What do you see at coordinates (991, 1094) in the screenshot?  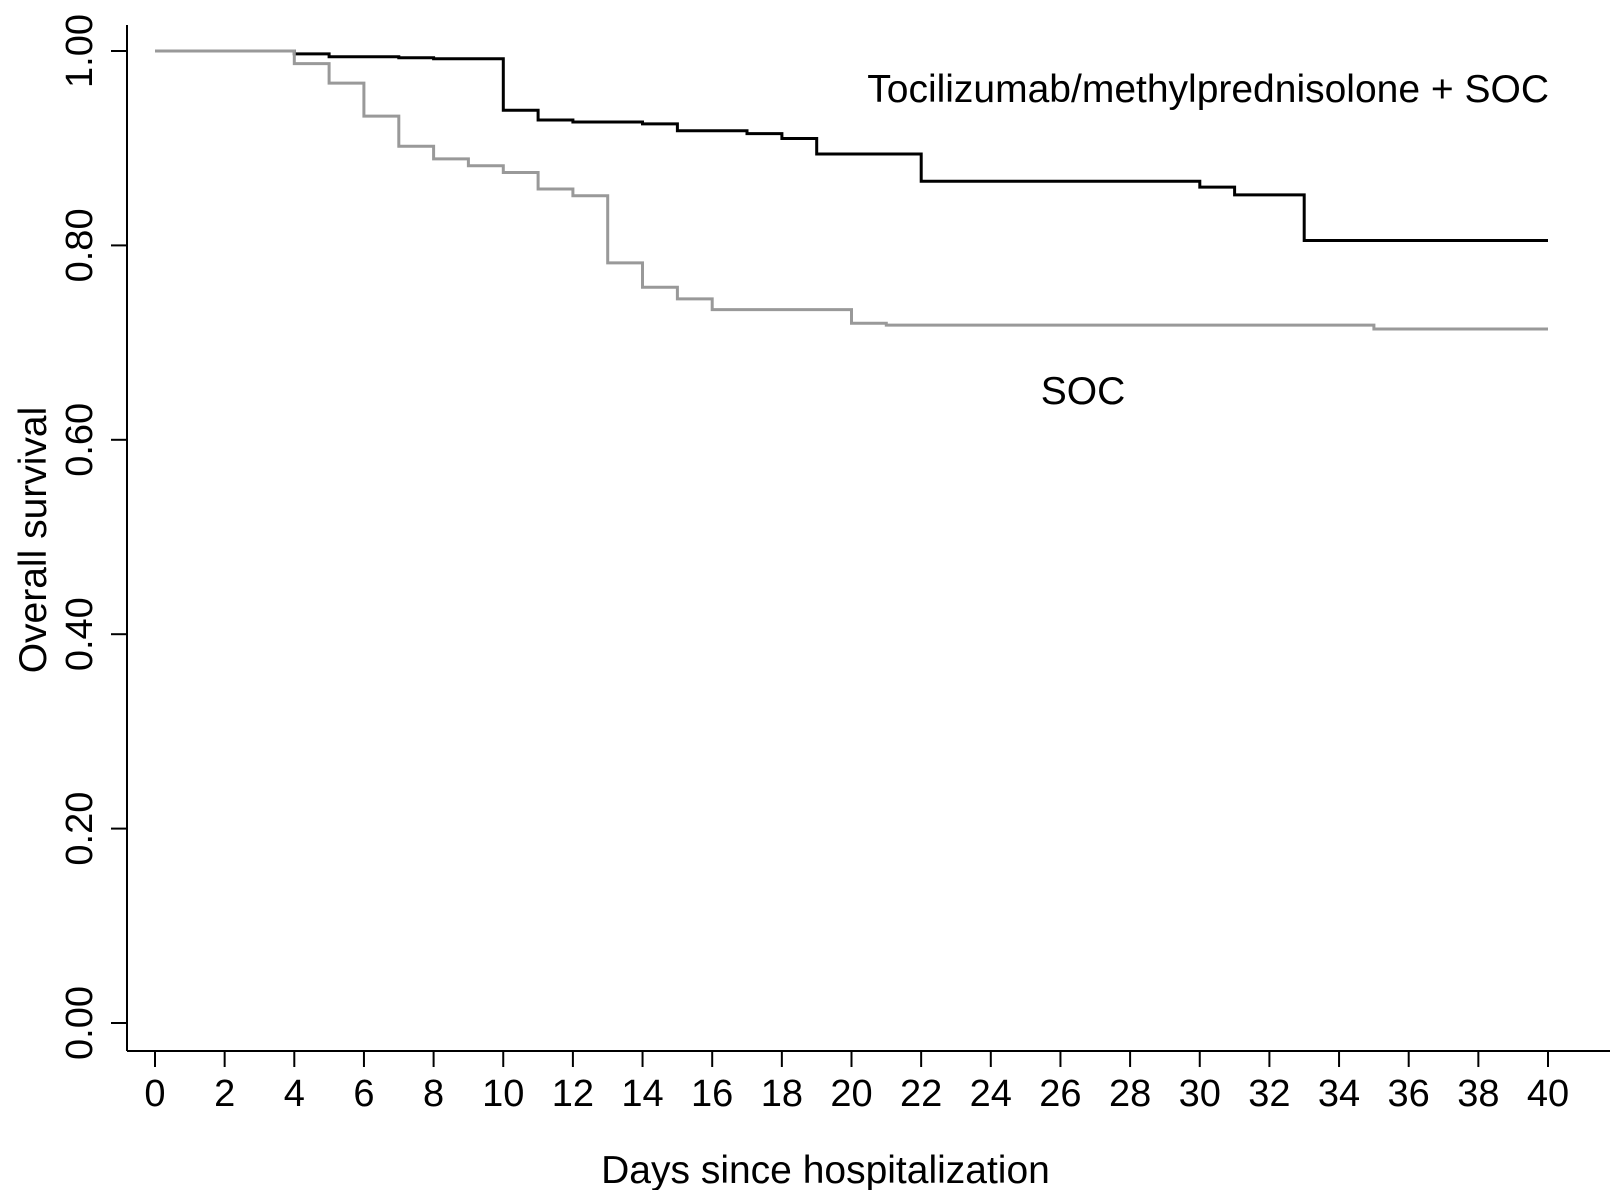 I see `x-tick-label: 24` at bounding box center [991, 1094].